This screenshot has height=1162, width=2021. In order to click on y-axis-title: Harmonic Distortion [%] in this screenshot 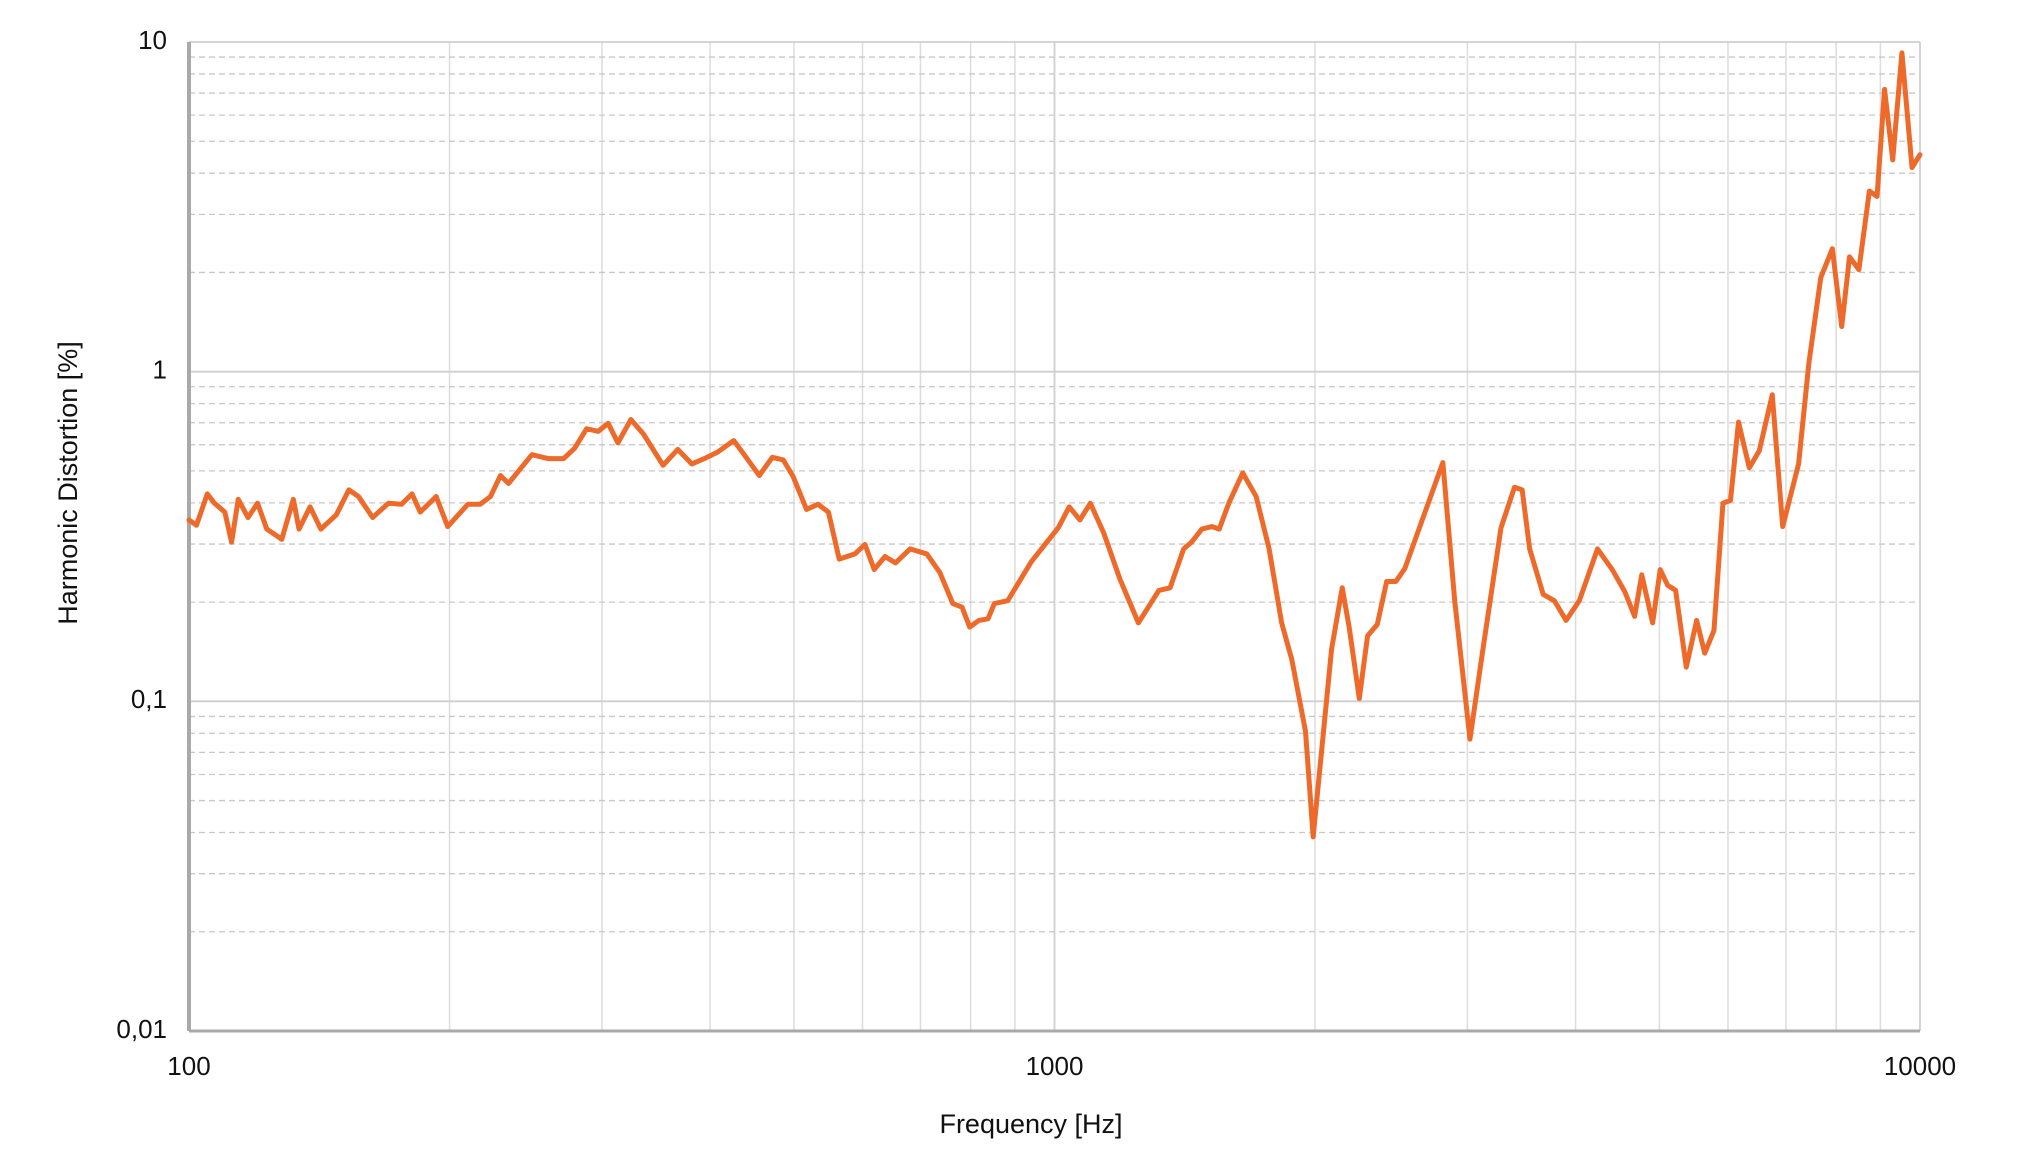, I will do `click(68, 483)`.